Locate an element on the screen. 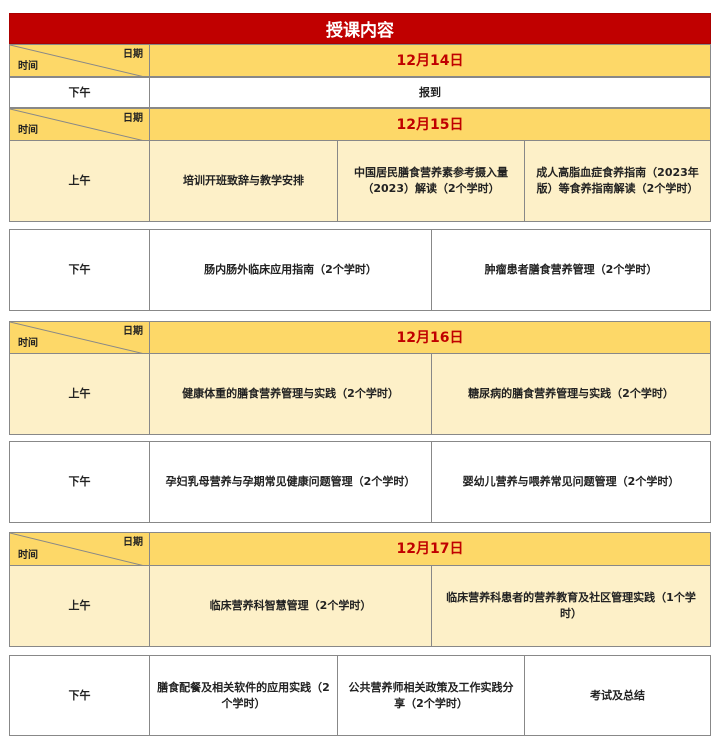 The width and height of the screenshot is (720, 744). session-cell: 肿瘤患者膳食营养管理（2个学时） is located at coordinates (570, 270).